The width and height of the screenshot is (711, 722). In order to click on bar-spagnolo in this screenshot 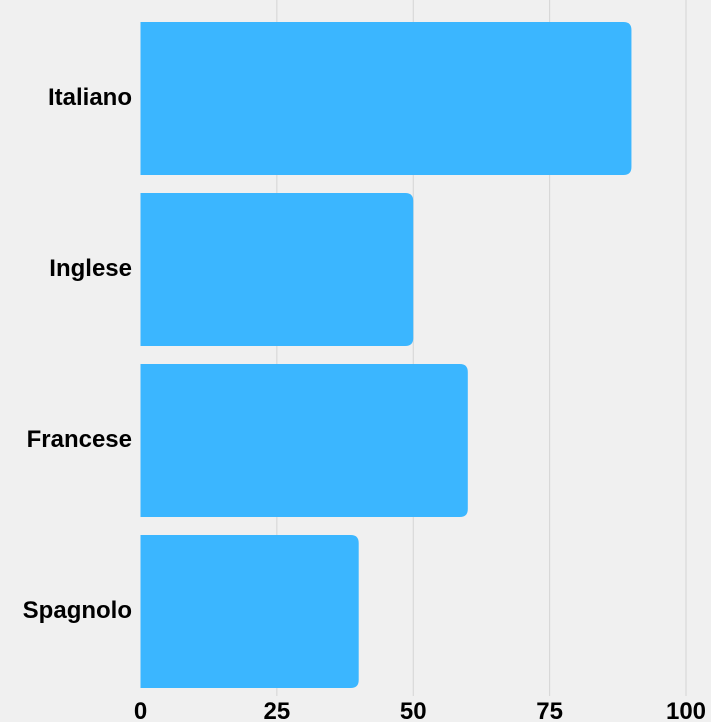, I will do `click(249, 611)`.